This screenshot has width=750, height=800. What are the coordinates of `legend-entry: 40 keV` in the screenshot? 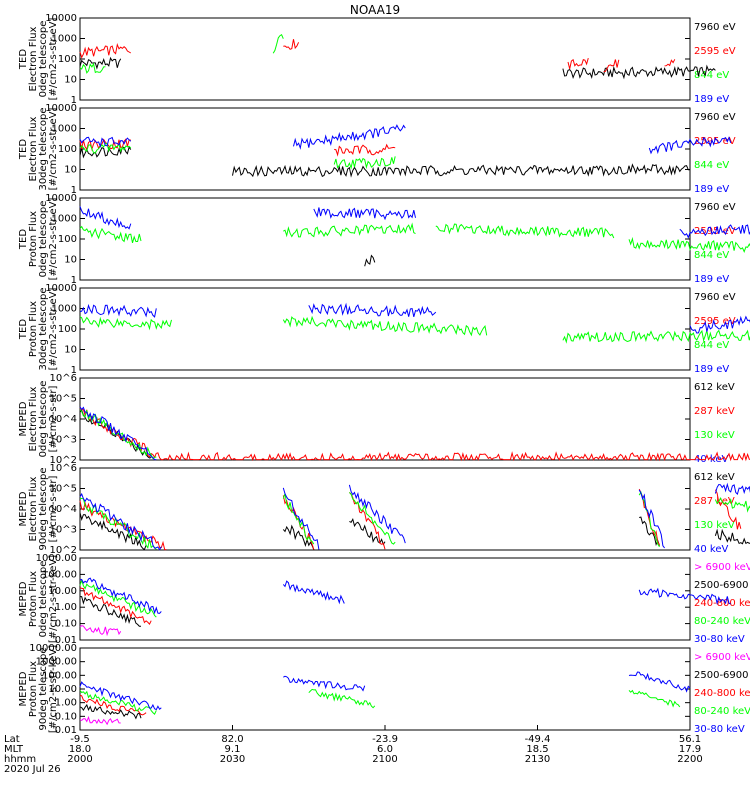 It's located at (711, 459).